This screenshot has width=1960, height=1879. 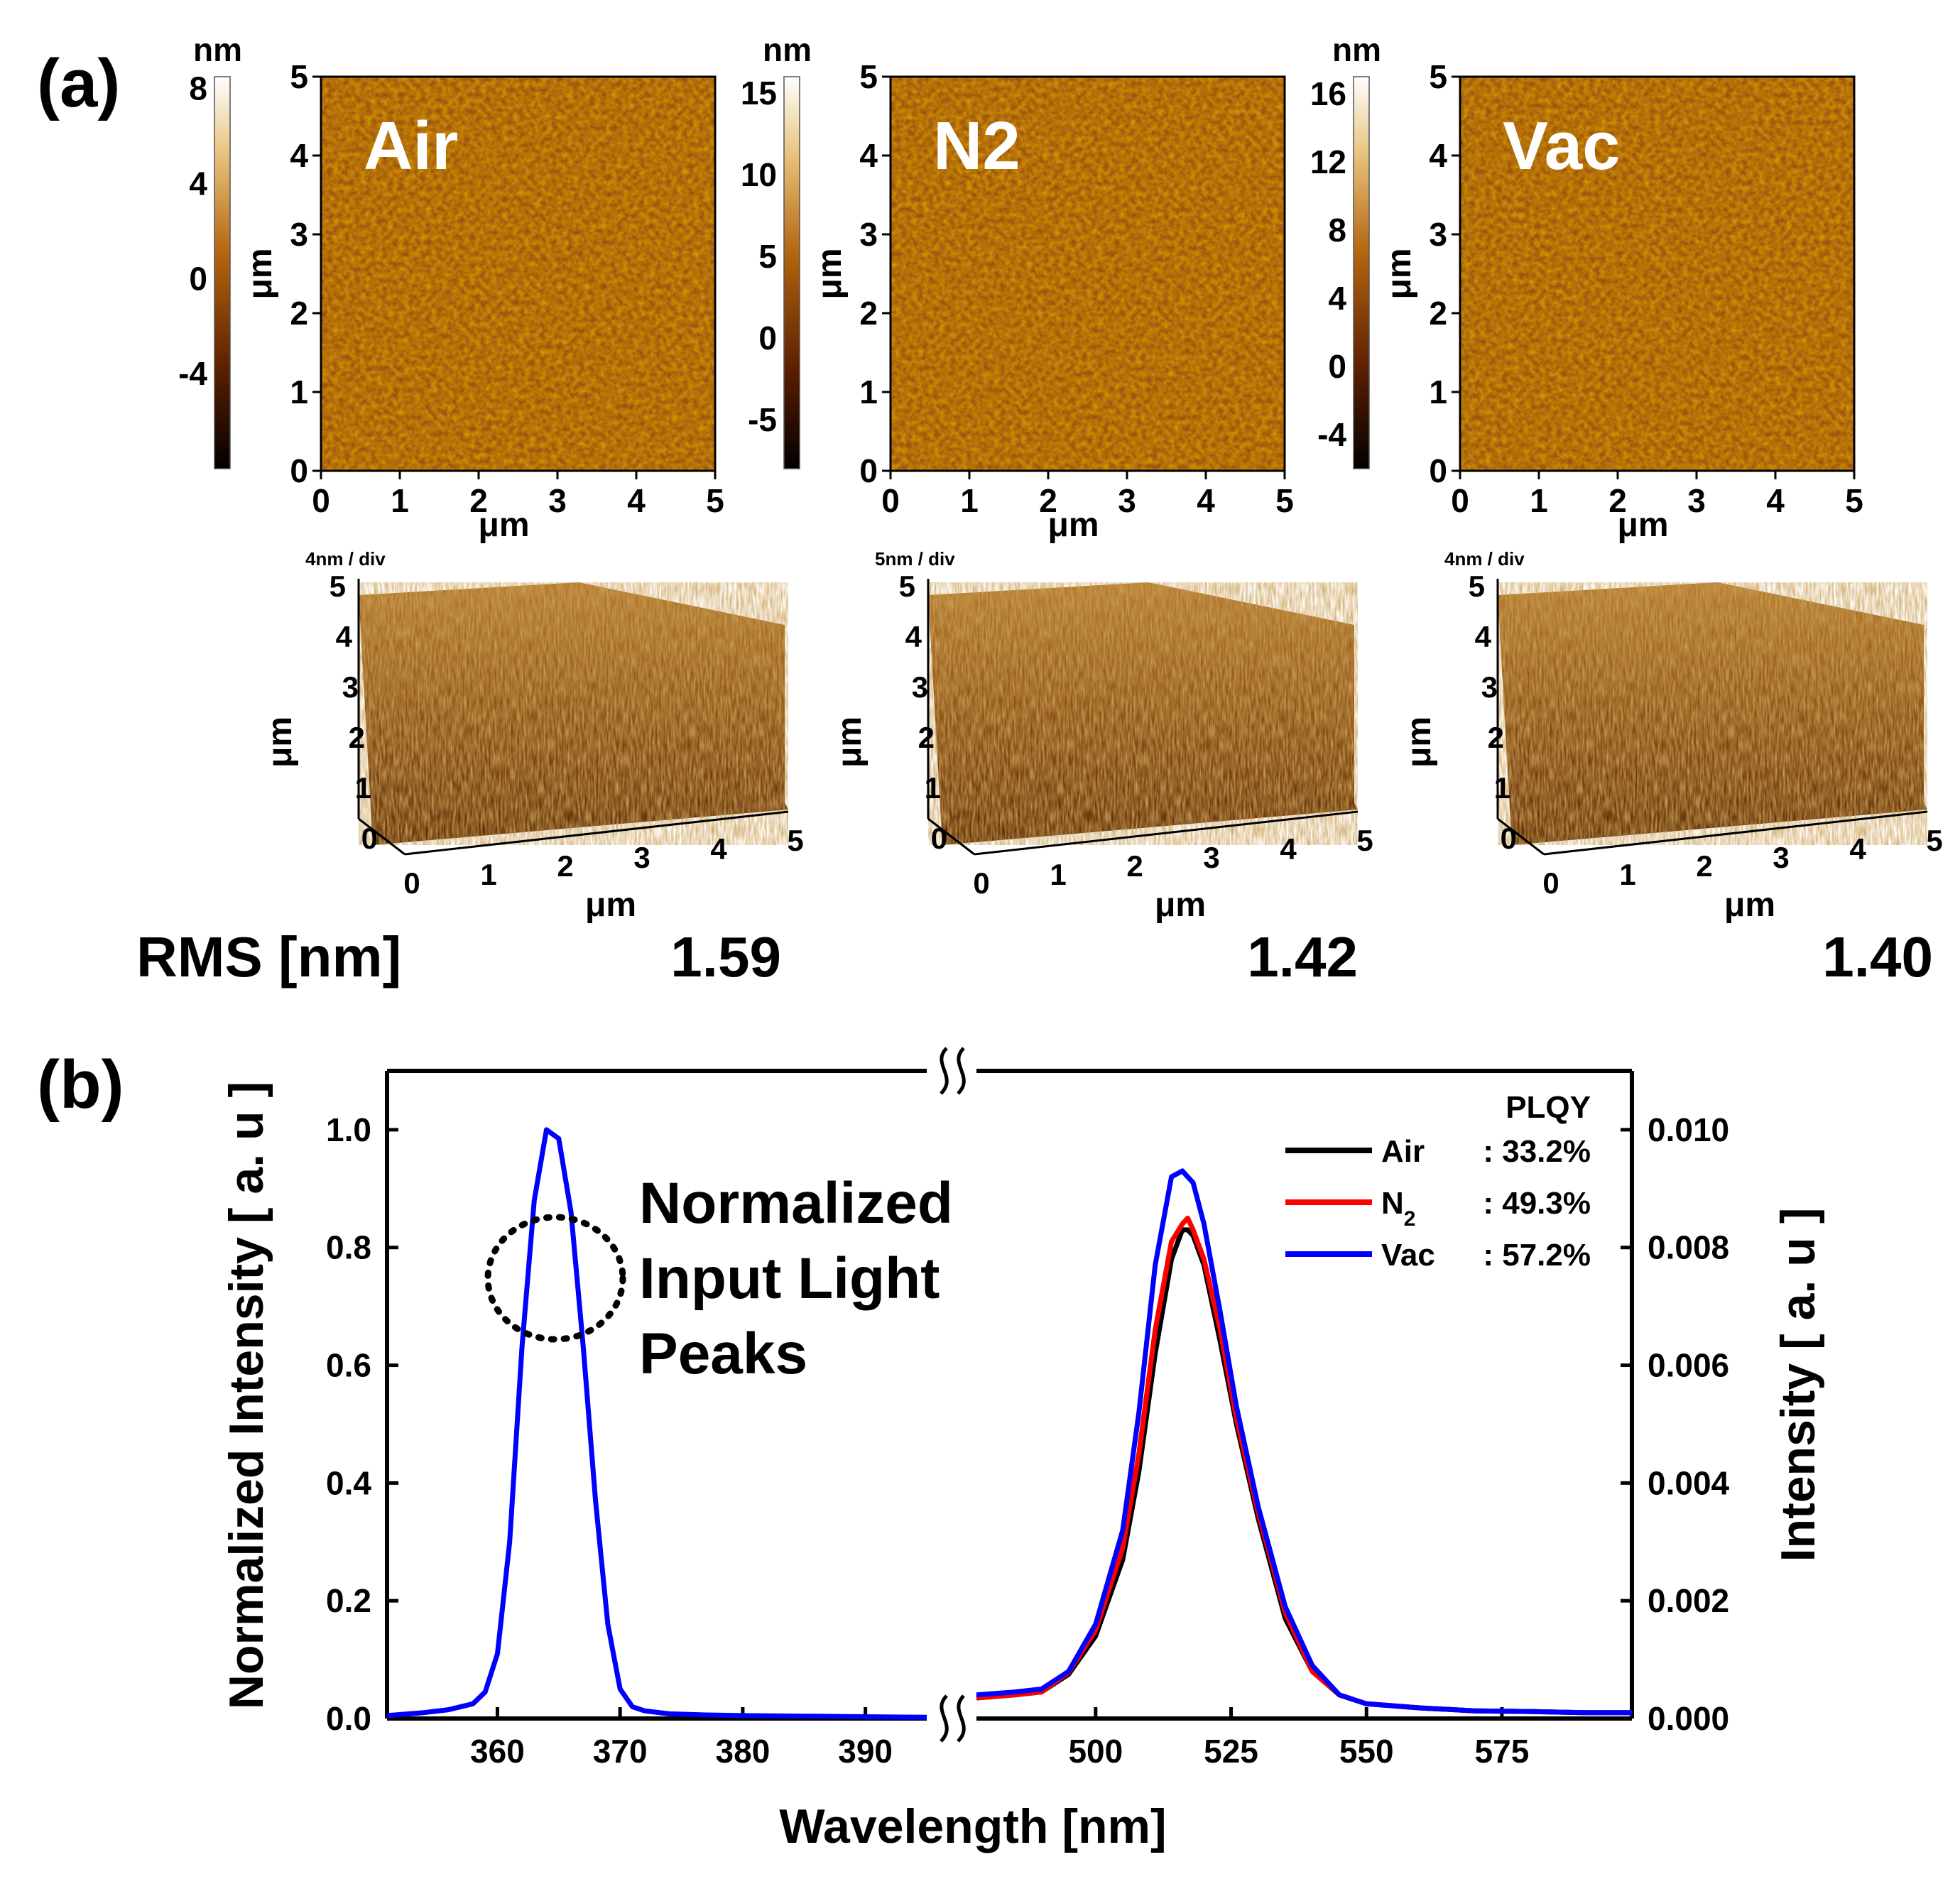 What do you see at coordinates (1073, 525) in the screenshot?
I see `map-x-axis-title: μm` at bounding box center [1073, 525].